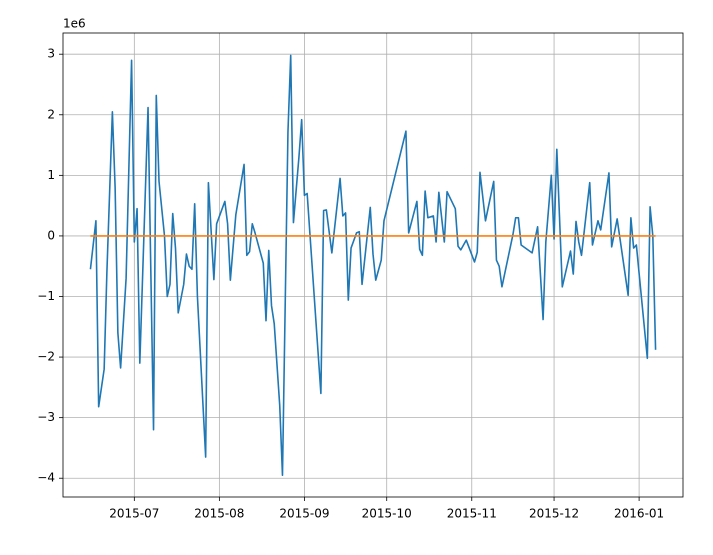 The image size is (713, 555). What do you see at coordinates (472, 514) in the screenshot?
I see `x-tick-label: 2015-11` at bounding box center [472, 514].